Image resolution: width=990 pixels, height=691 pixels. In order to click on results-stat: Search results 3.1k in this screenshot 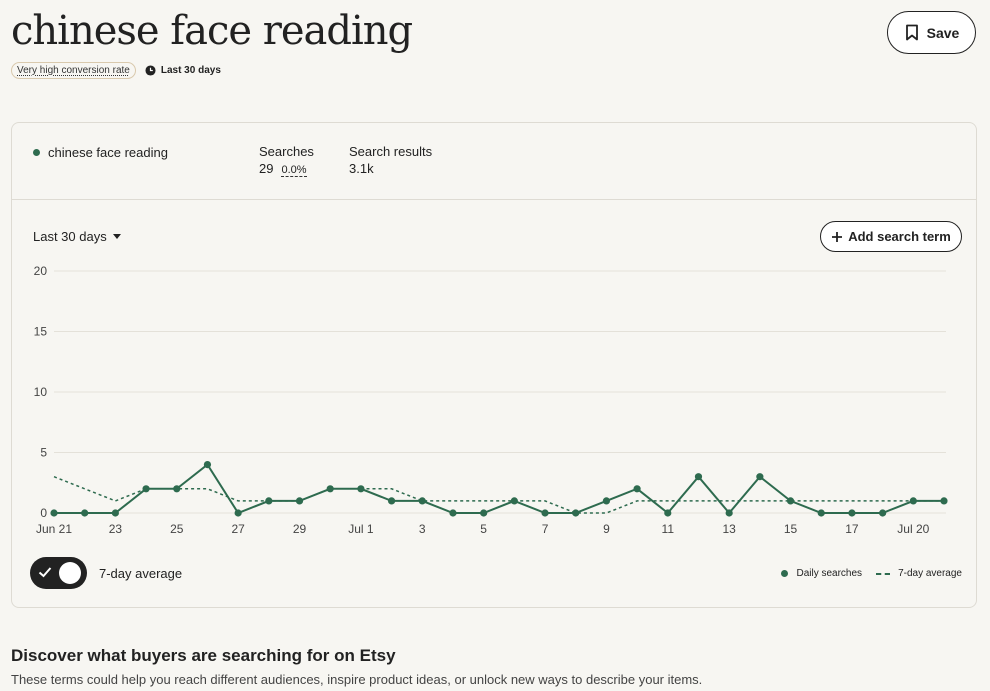, I will do `click(390, 160)`.